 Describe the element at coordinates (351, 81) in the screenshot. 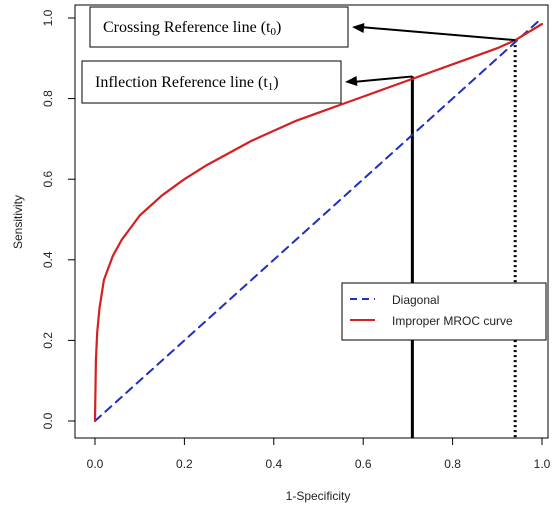

I see `arrow-head-inflection` at that location.